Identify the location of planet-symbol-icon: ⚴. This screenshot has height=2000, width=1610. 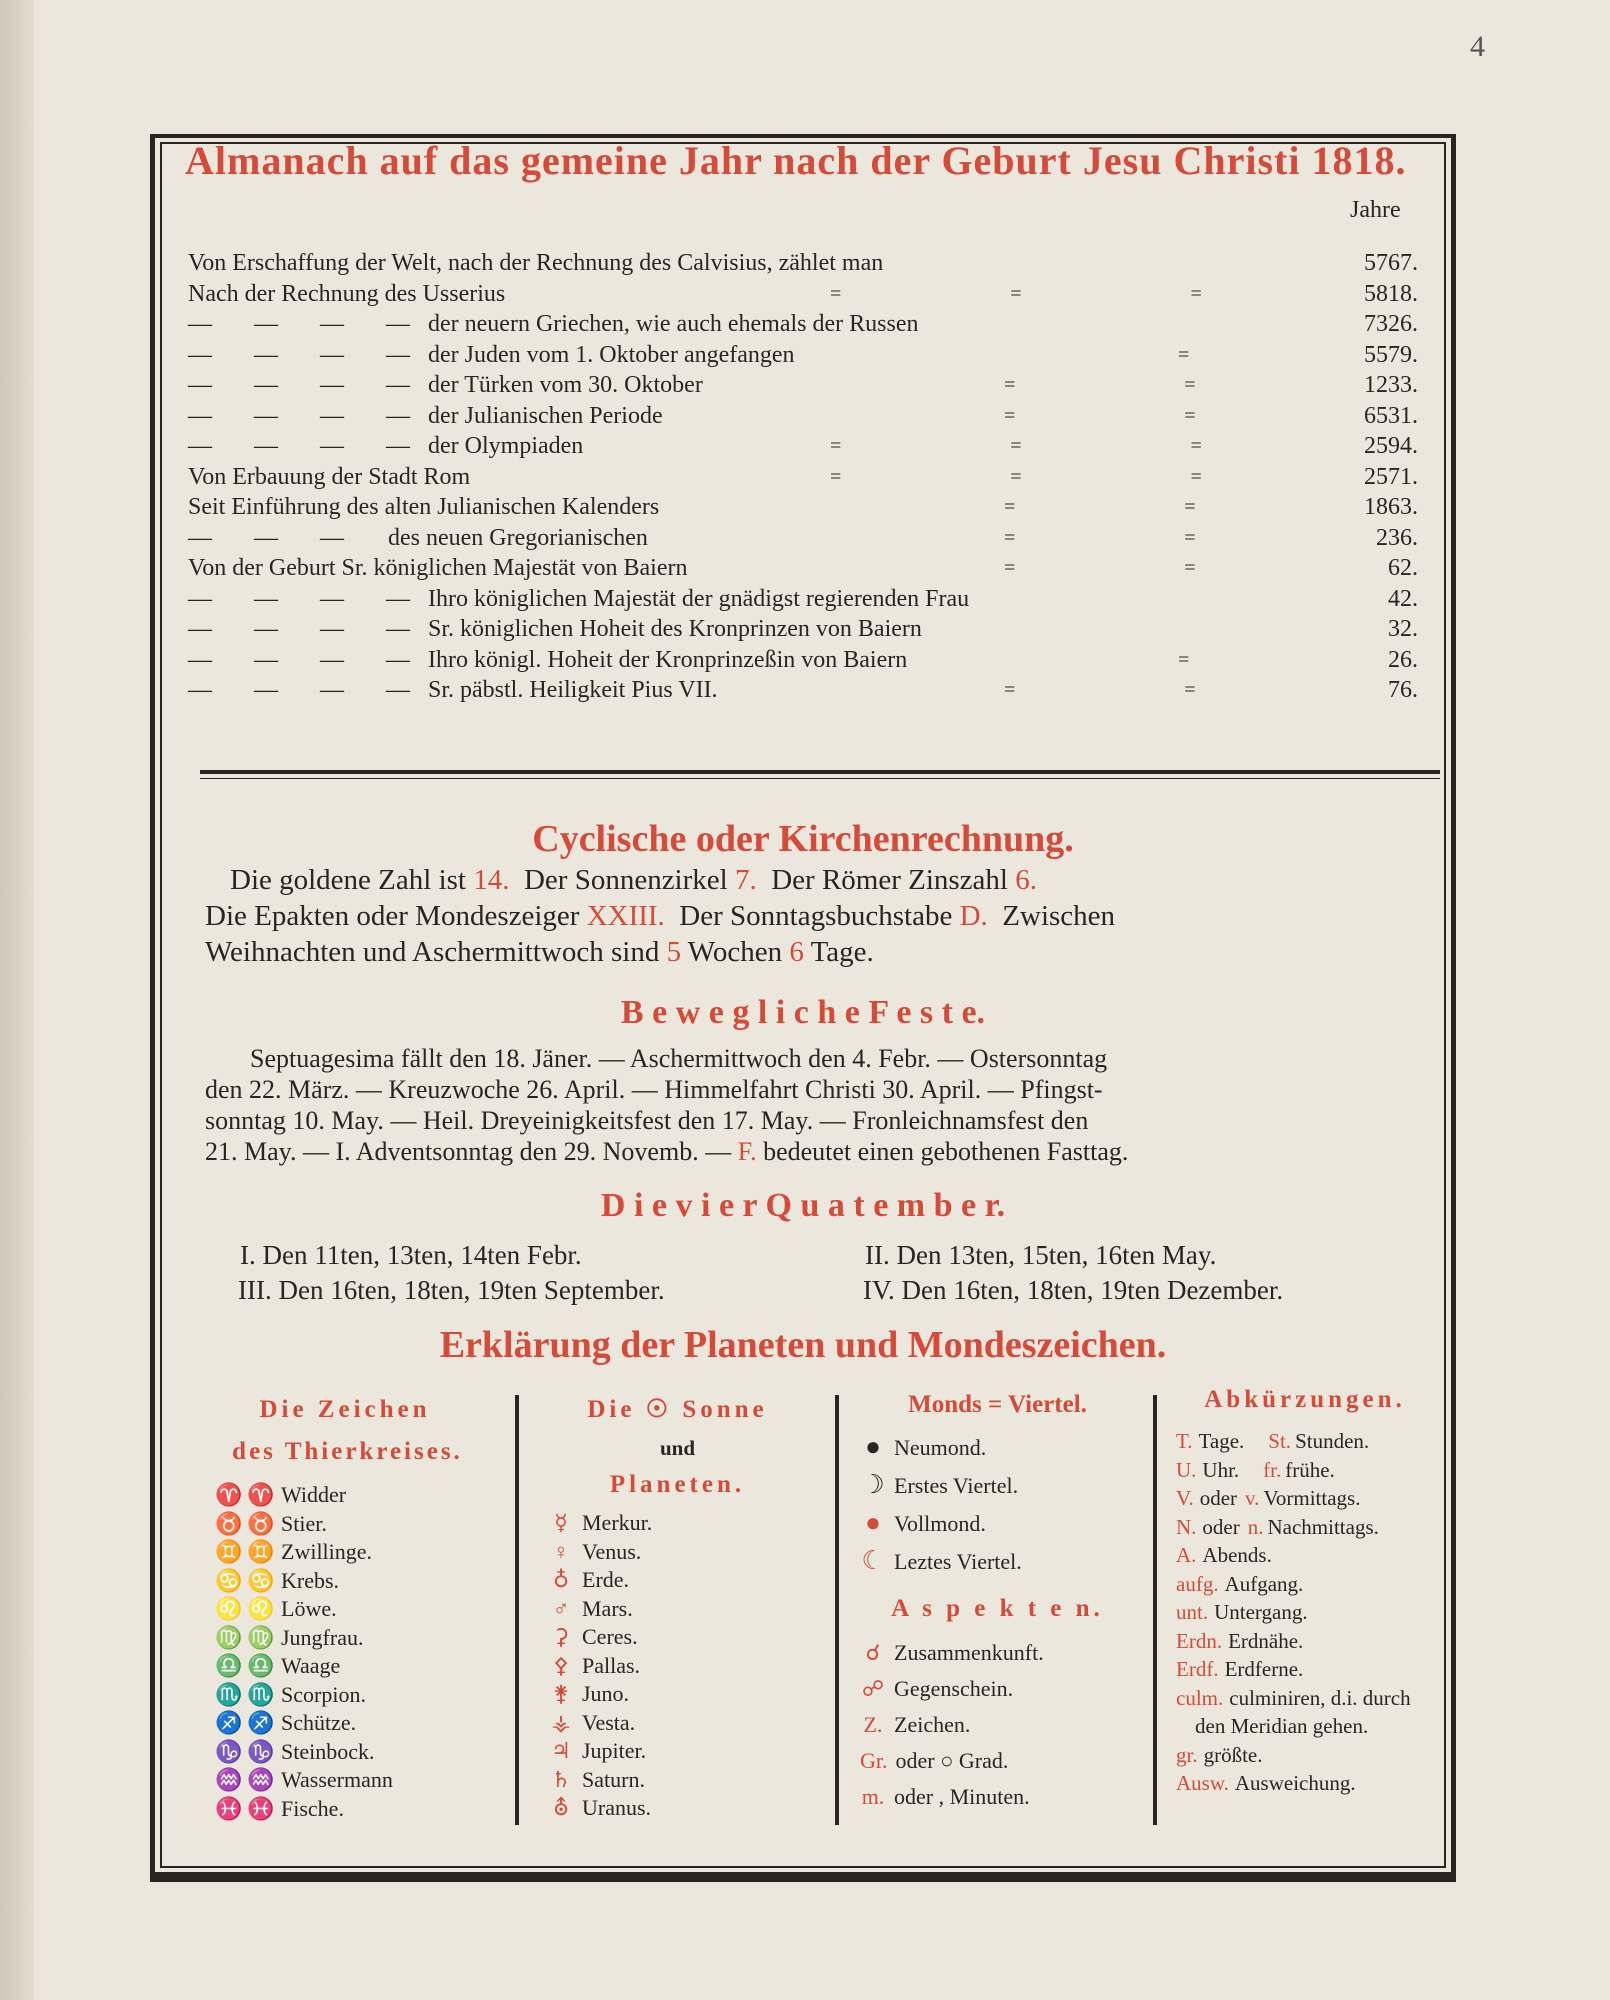
(561, 1665).